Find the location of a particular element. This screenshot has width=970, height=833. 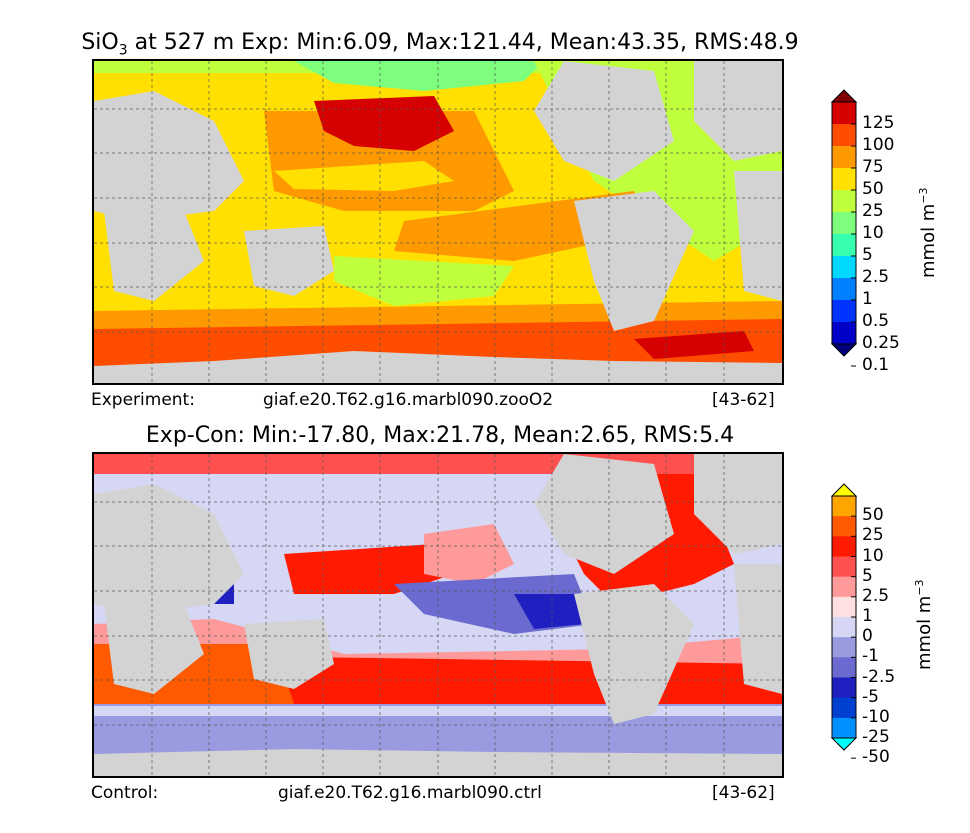

top-colorbar-tick-label: 75 is located at coordinates (873, 167).